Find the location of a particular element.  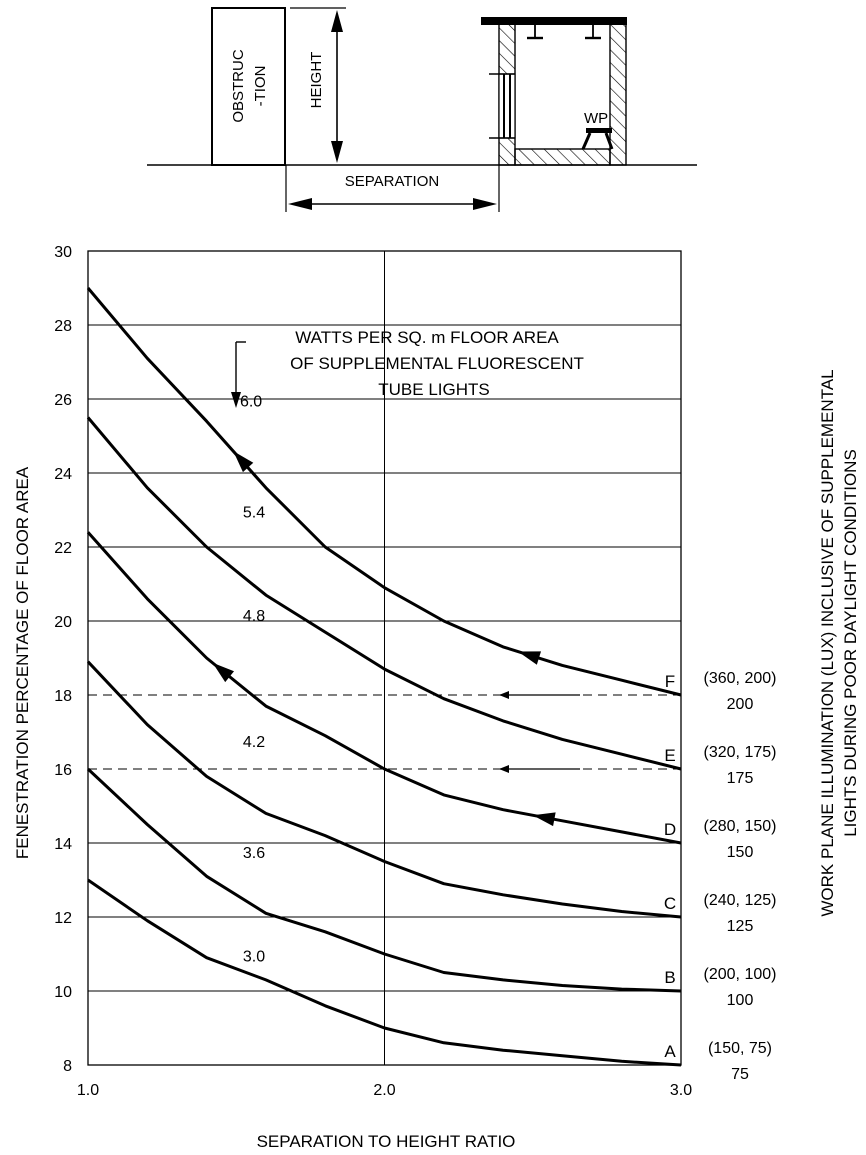

y-tick-14: 14 is located at coordinates (63, 844).